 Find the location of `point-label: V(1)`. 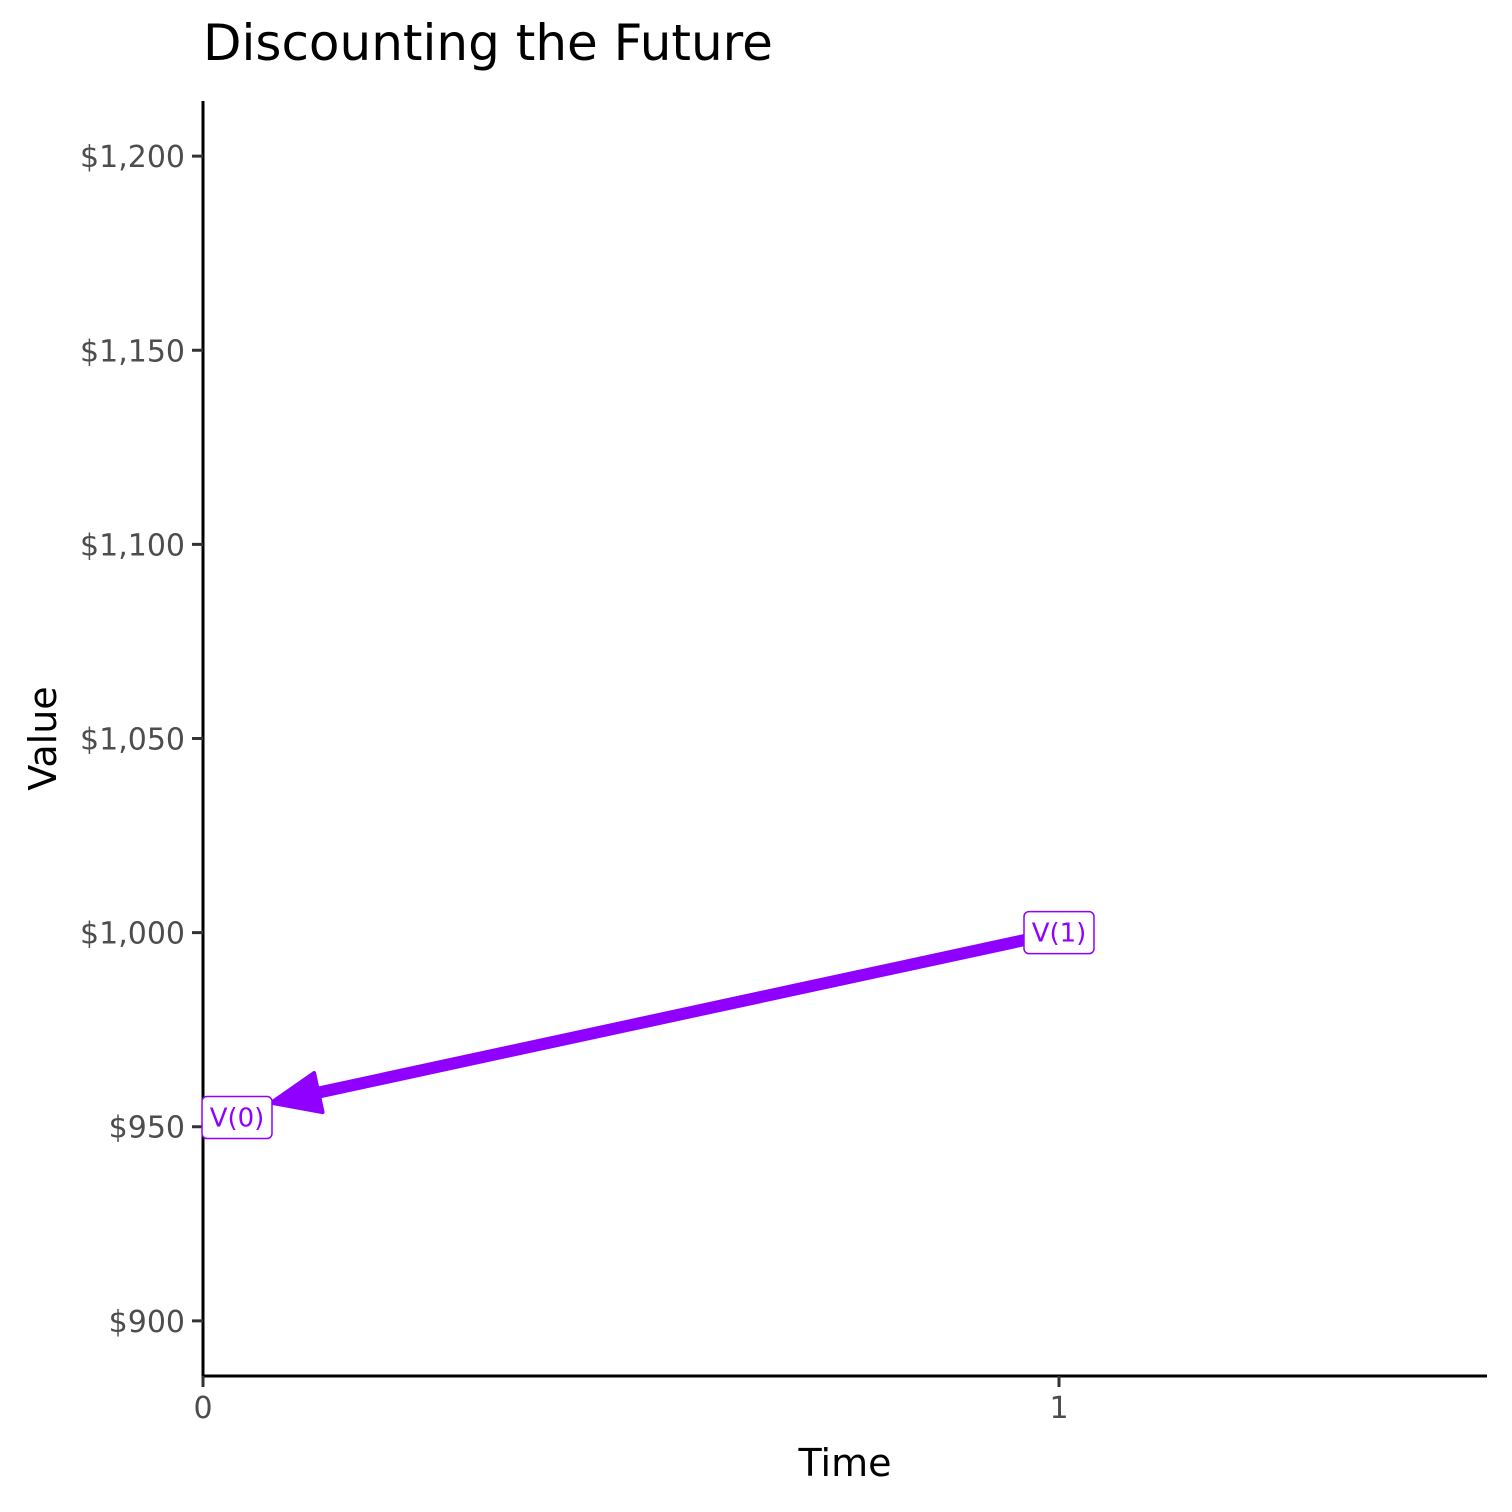

point-label: V(1) is located at coordinates (1059, 934).